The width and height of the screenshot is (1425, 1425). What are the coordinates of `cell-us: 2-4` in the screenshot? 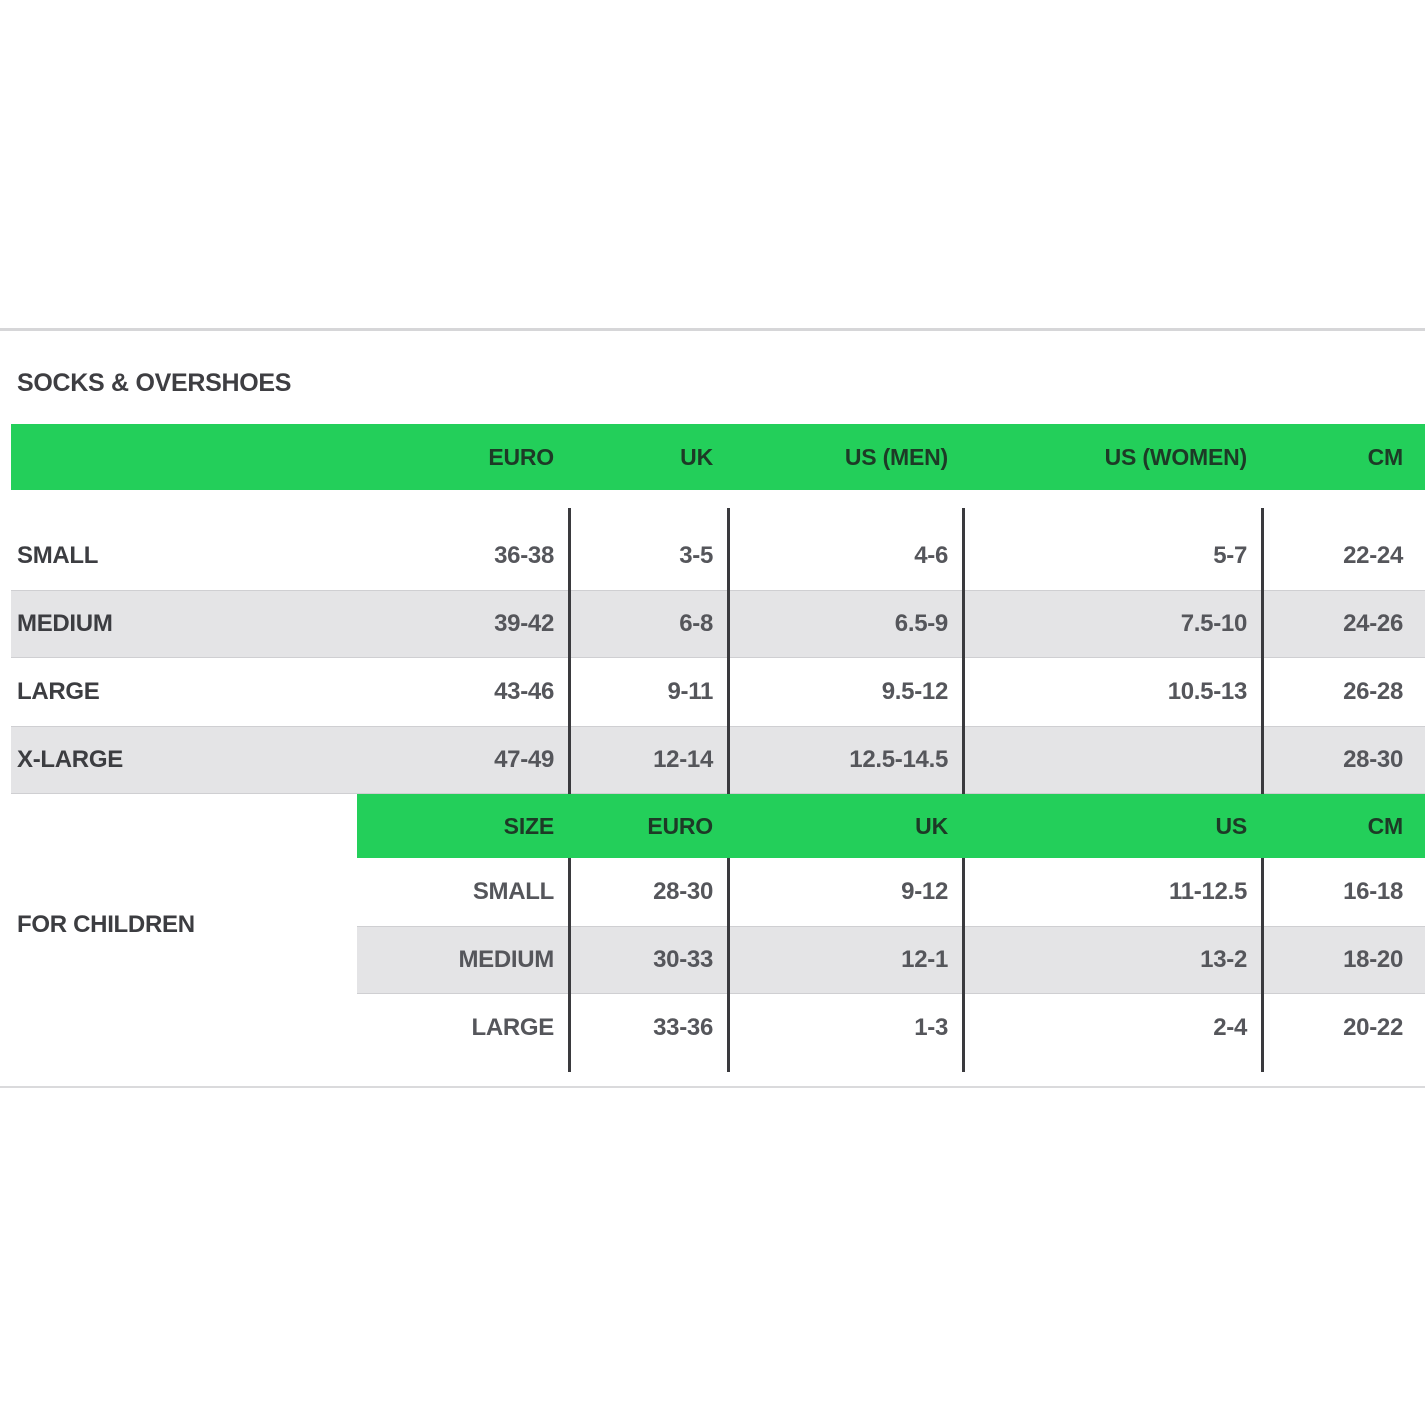 It's located at (1230, 1027).